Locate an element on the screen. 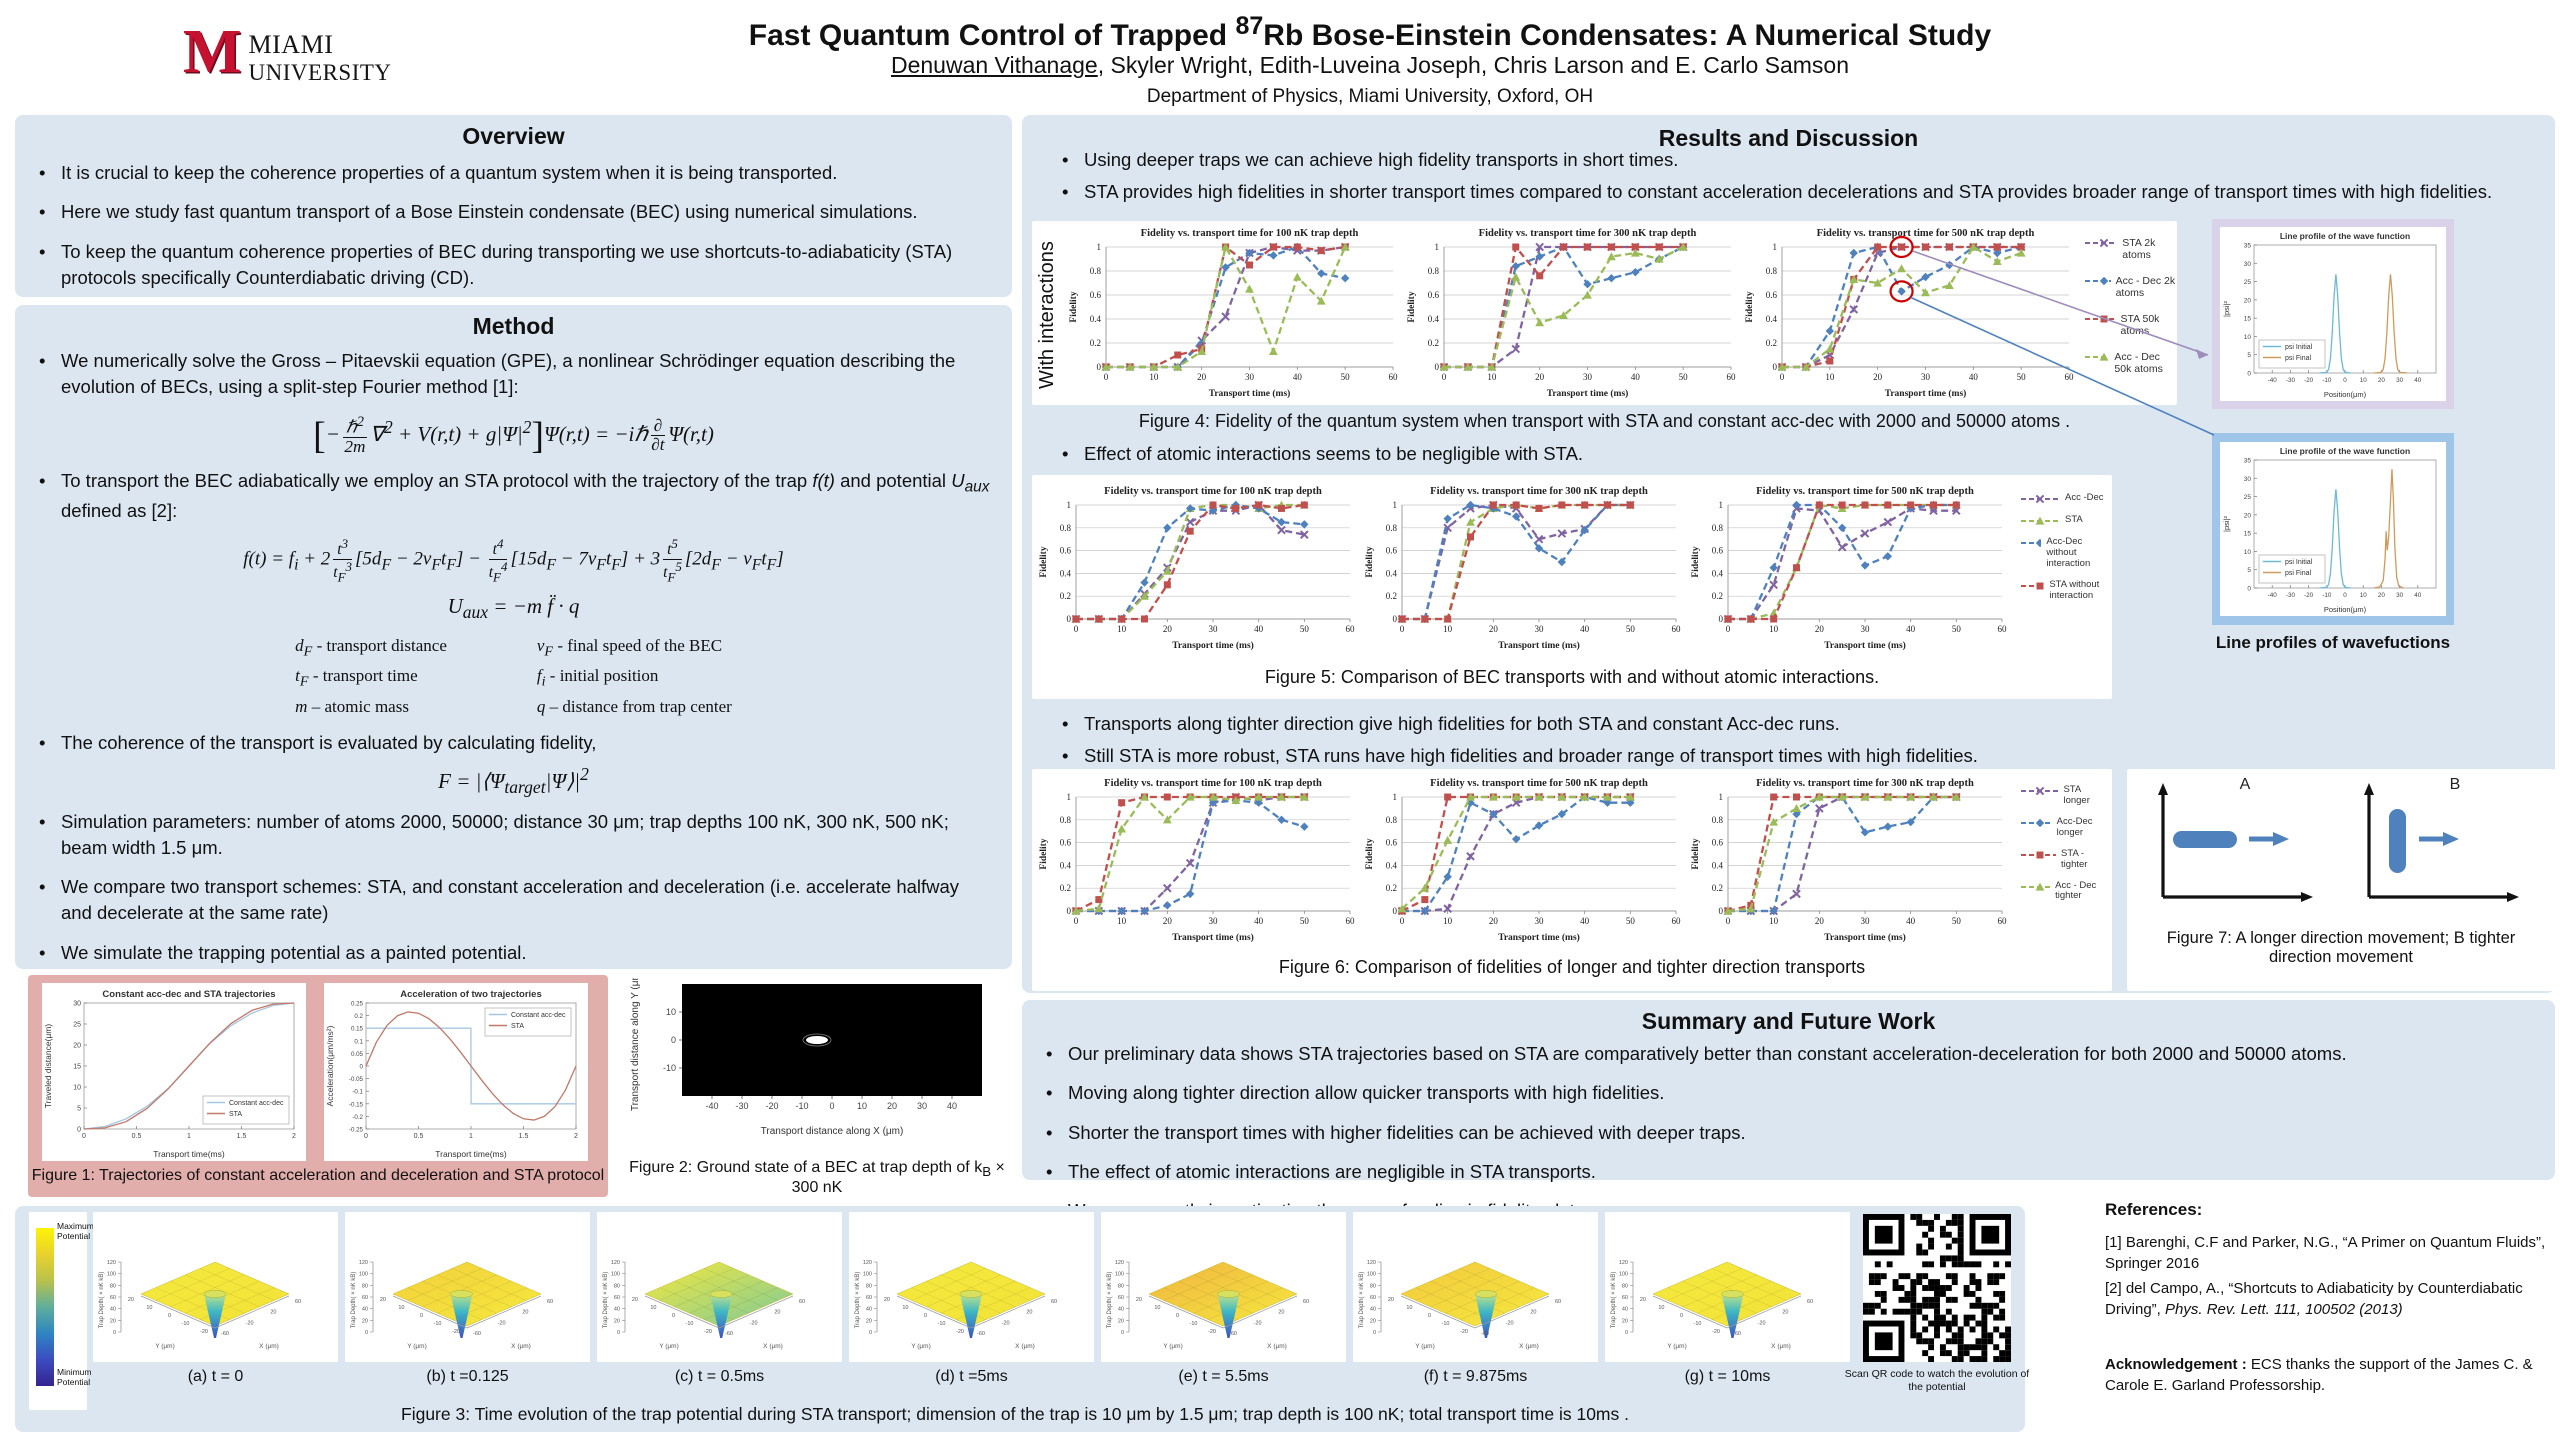  svg-text: Acceleration(μm/ms²) is located at coordinates (330, 1065).